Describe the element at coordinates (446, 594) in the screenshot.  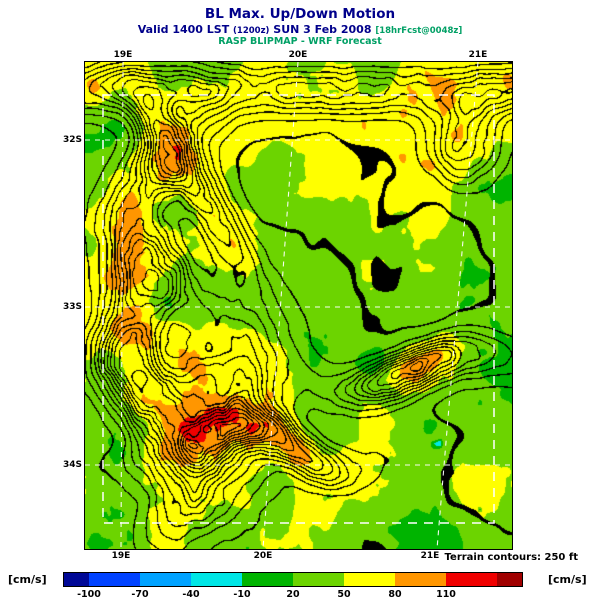
I see `colorbar-tick: 110` at that location.